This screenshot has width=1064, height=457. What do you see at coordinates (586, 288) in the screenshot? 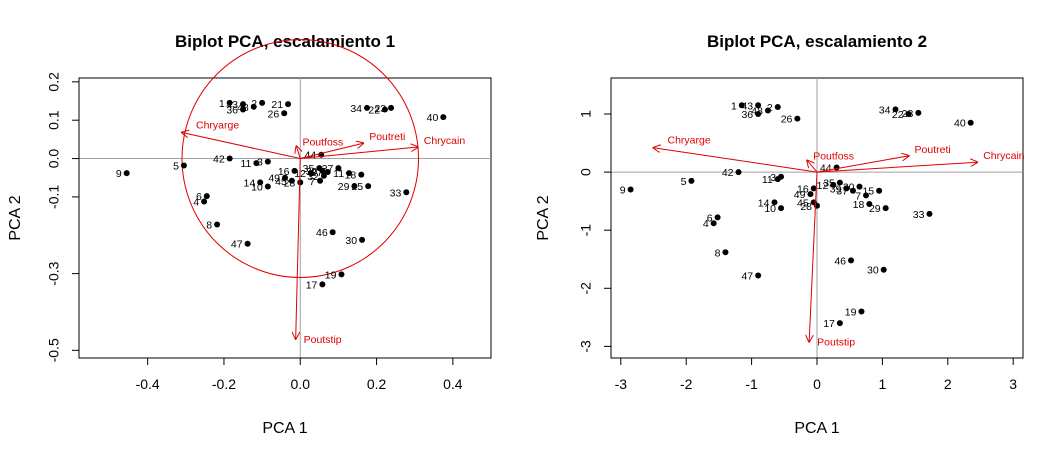
I see `y-tick-label: -2` at bounding box center [586, 288].